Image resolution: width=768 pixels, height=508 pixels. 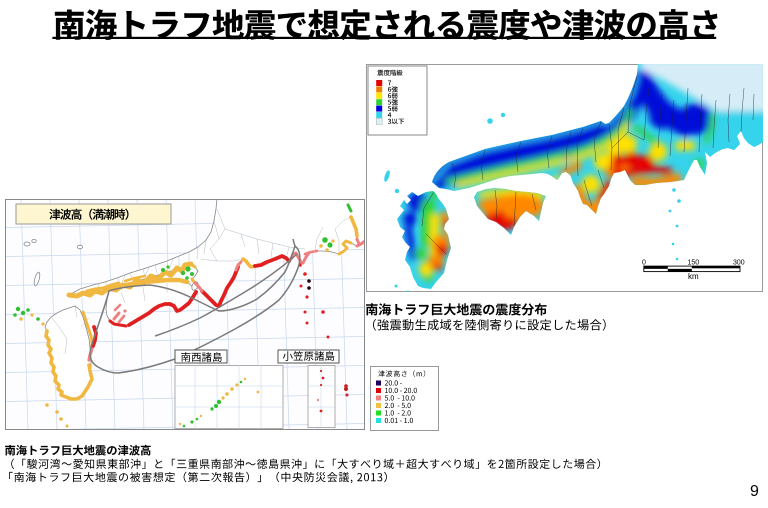 What do you see at coordinates (693, 276) in the screenshot?
I see `svg-text: km` at bounding box center [693, 276].